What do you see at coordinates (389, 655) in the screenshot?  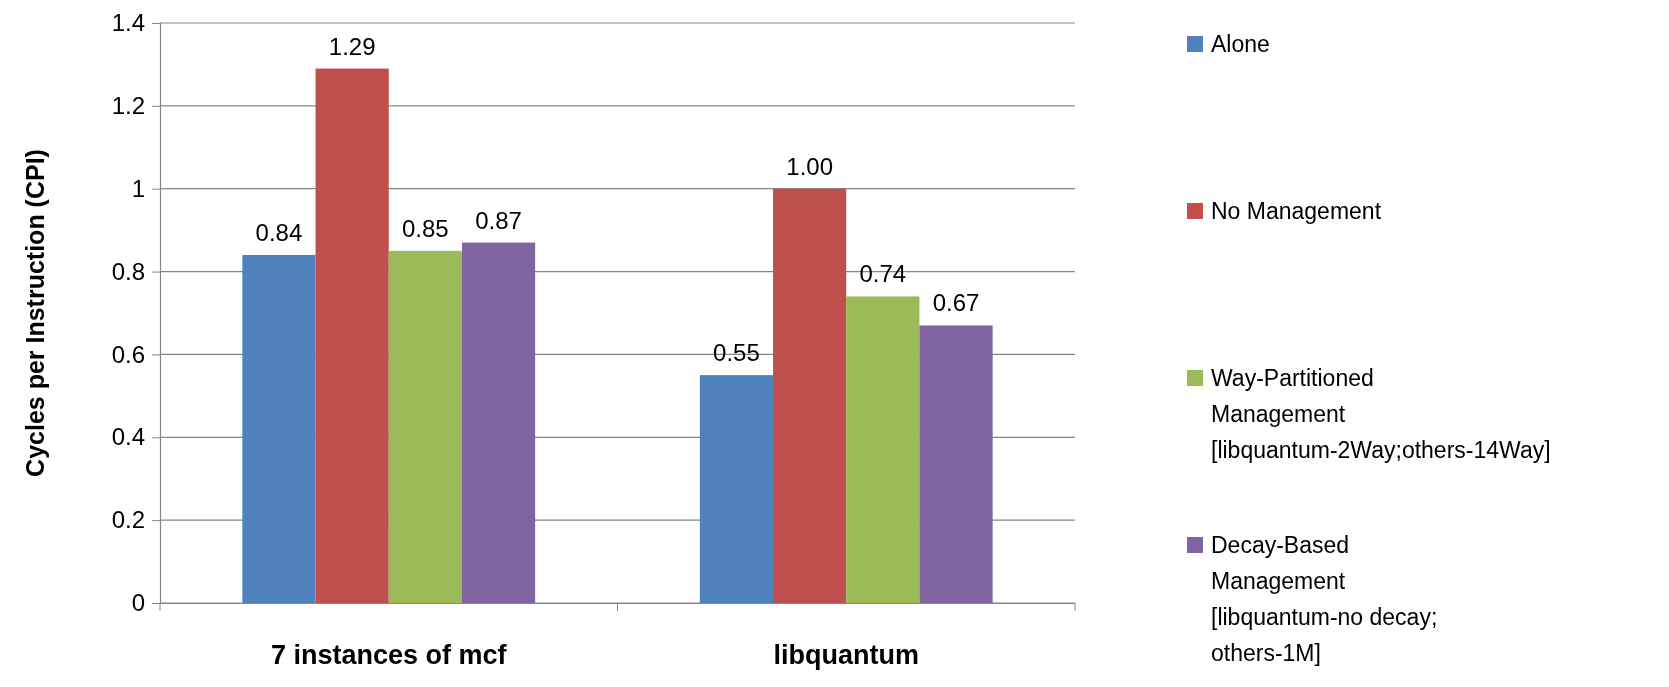 I see `x-tick-label: 7 instances of mcf` at bounding box center [389, 655].